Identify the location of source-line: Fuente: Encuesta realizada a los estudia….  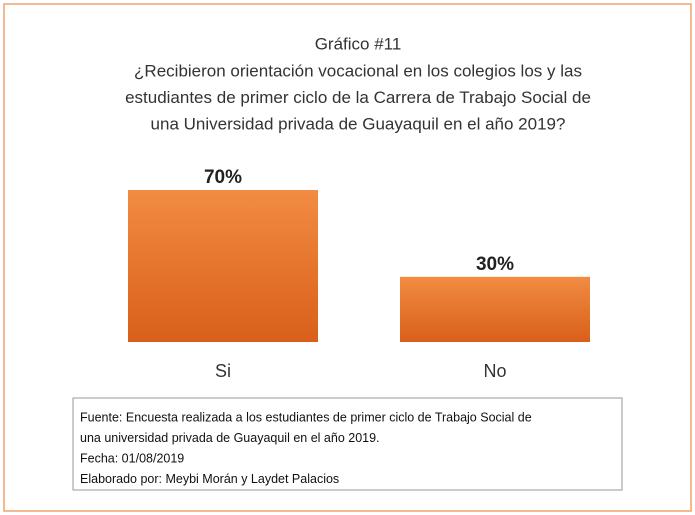
(306, 417).